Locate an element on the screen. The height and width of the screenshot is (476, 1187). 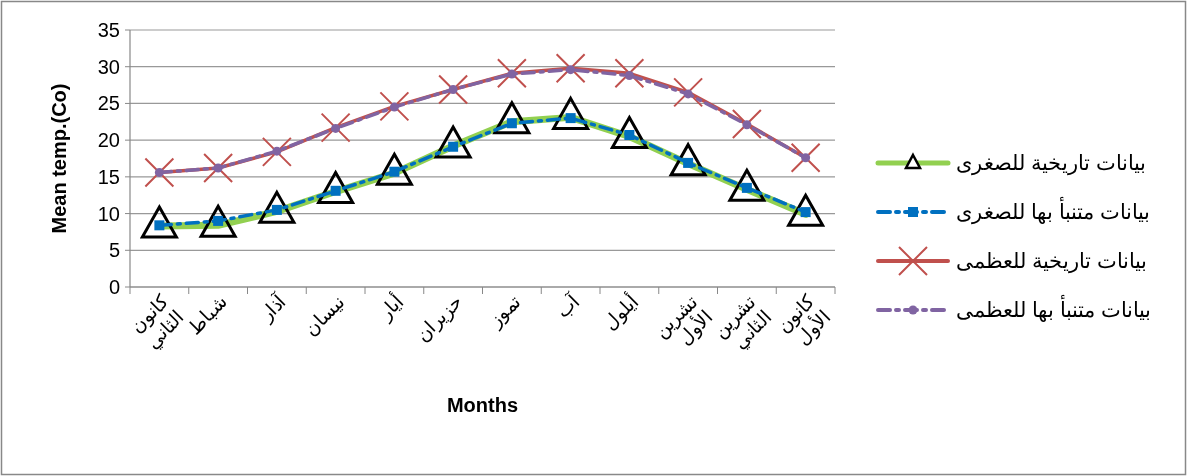
category-label: آب is located at coordinates (568, 307).